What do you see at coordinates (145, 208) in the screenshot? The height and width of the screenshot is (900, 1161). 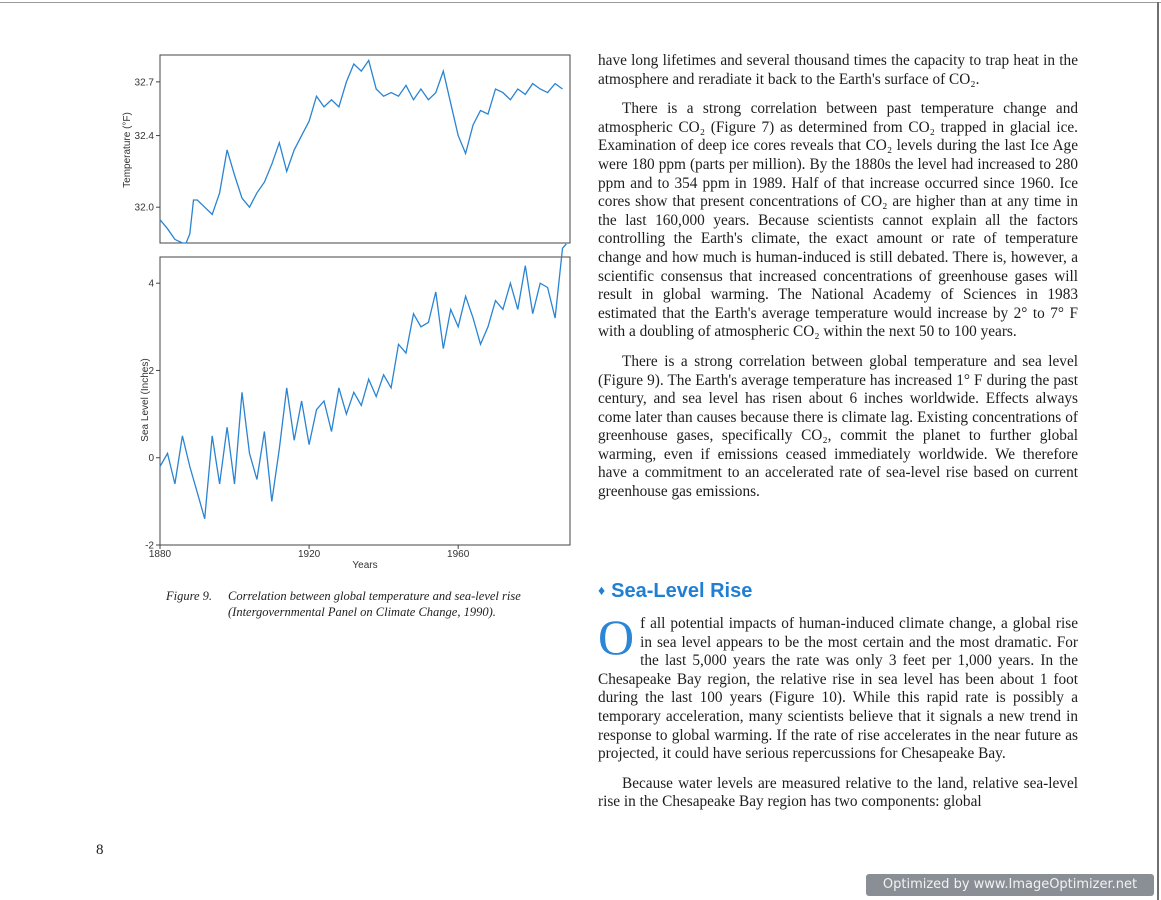 I see `y-tick-label: 32.0` at bounding box center [145, 208].